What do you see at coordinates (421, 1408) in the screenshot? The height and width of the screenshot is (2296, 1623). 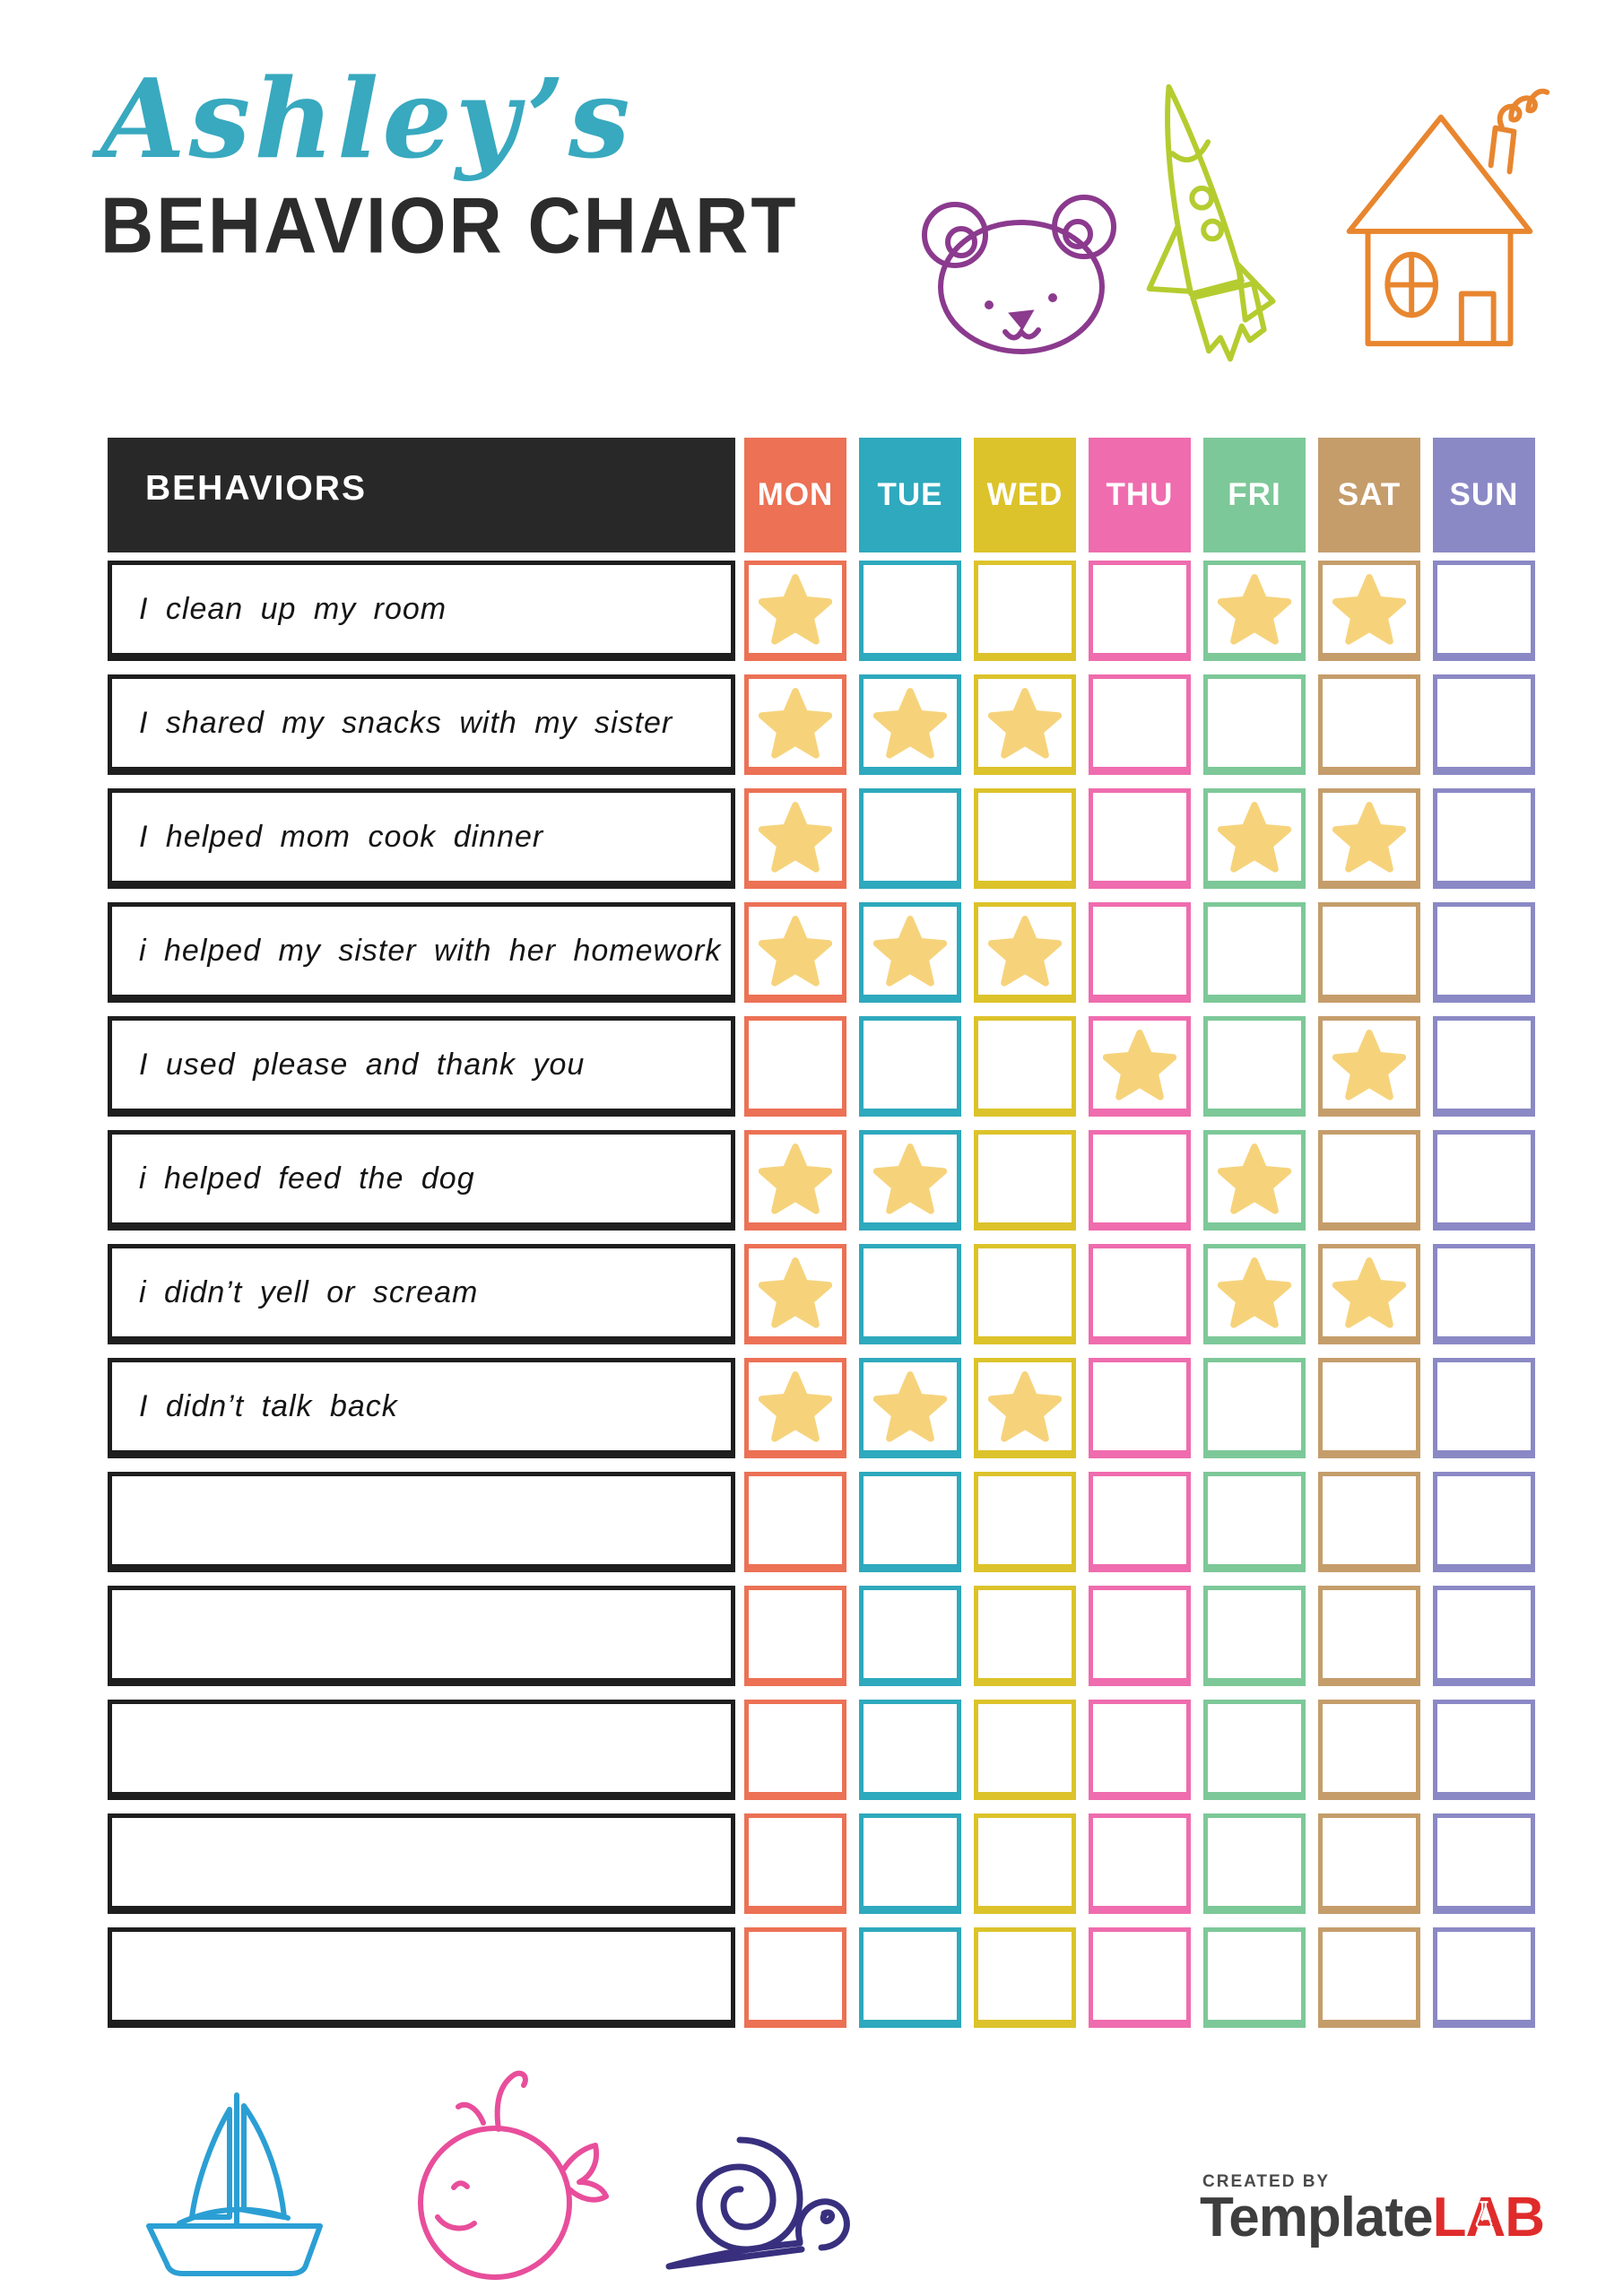 I see `behavior-label: I didn’t talk back` at bounding box center [421, 1408].